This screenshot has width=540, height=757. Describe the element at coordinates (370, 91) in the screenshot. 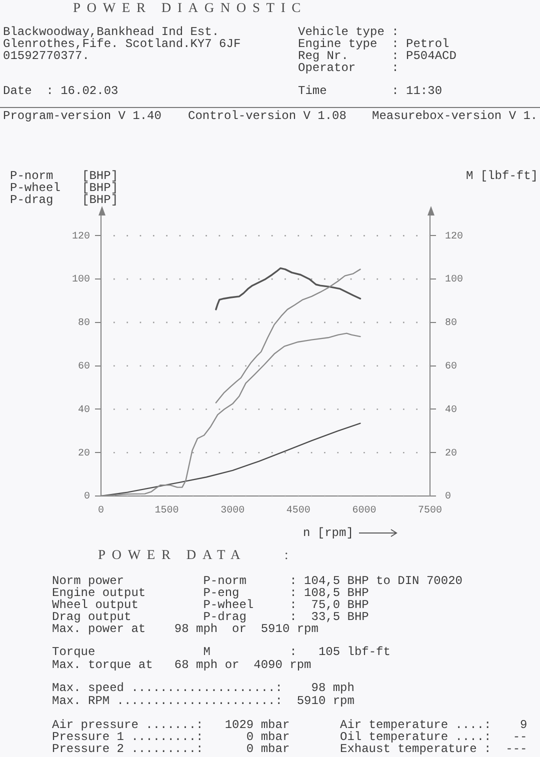

I see `text: Time : 11:30` at that location.